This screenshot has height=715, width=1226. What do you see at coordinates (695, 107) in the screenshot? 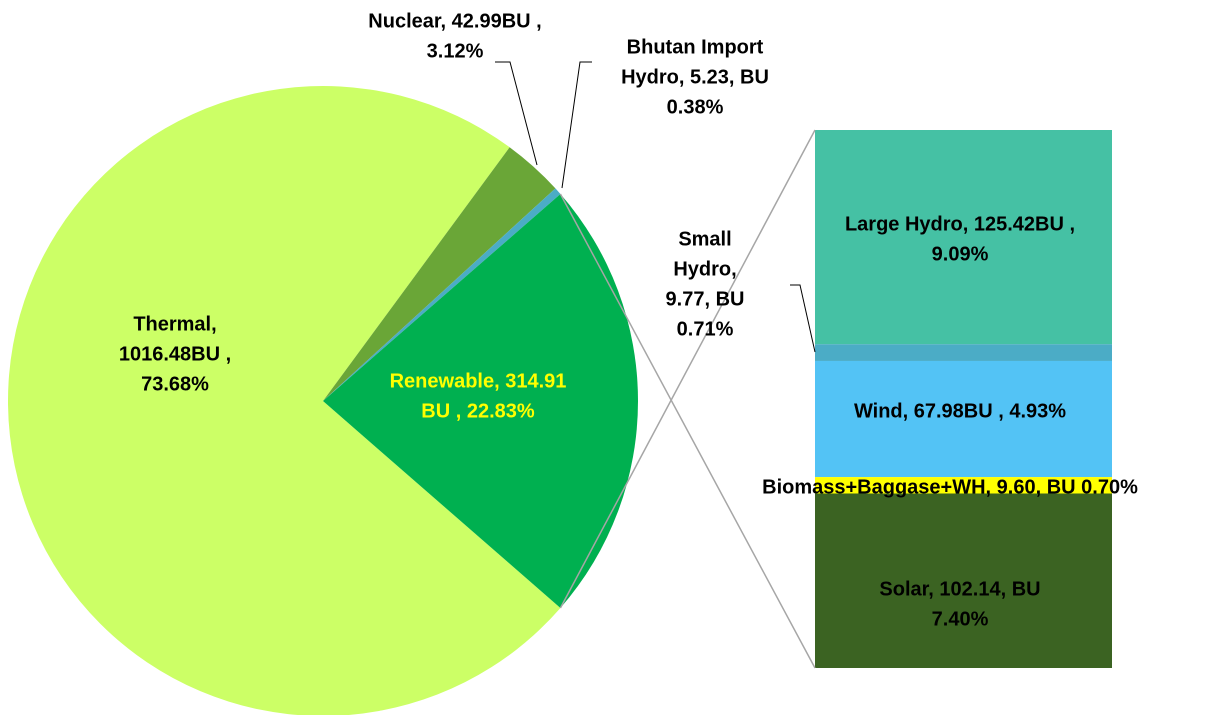
I see `data-label: 0.38%` at bounding box center [695, 107].